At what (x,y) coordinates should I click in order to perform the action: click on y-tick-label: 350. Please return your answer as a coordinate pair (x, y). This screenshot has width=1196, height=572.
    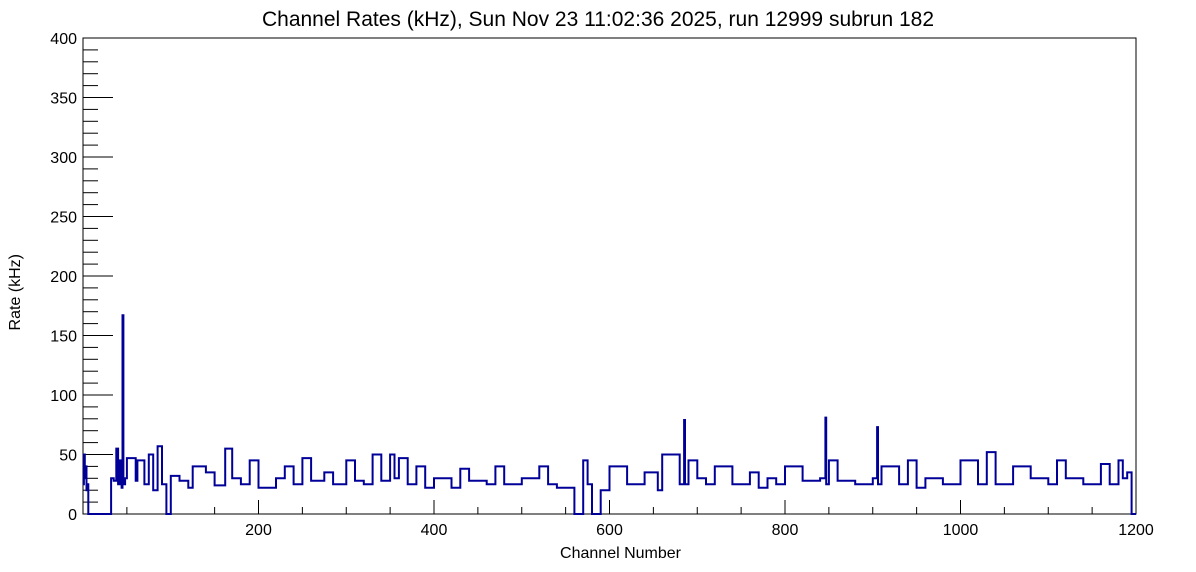
    Looking at the image, I should click on (63, 99).